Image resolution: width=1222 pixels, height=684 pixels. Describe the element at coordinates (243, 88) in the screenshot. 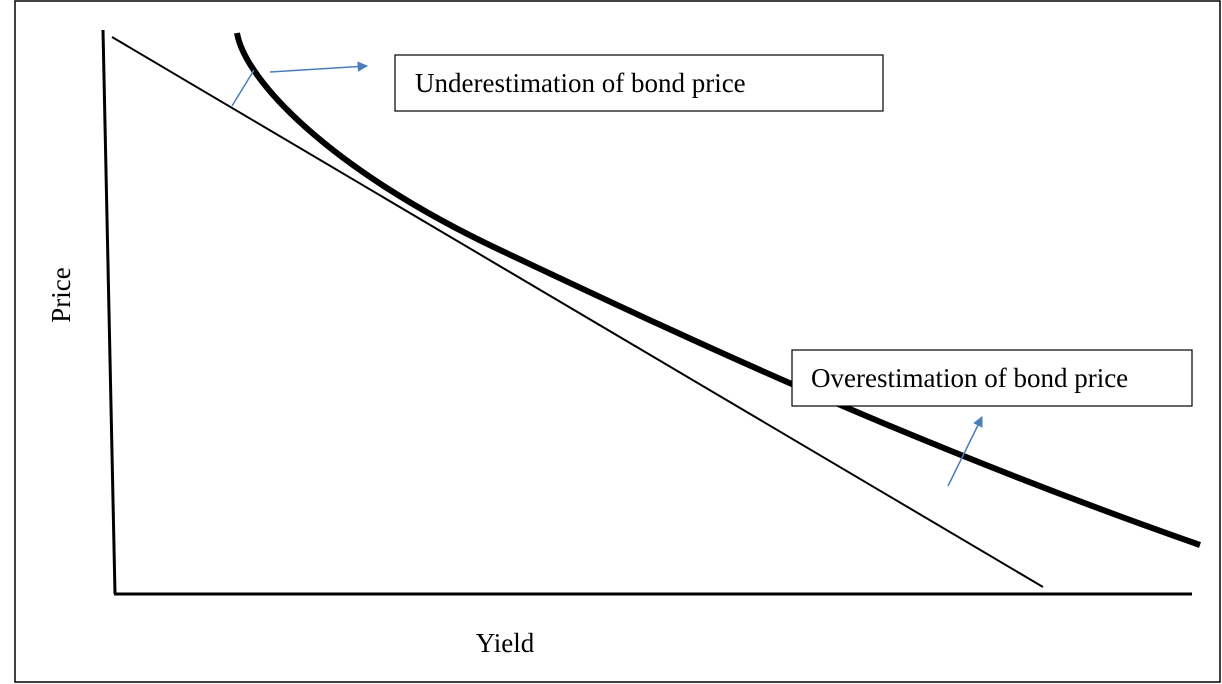

I see `pointer` at that location.